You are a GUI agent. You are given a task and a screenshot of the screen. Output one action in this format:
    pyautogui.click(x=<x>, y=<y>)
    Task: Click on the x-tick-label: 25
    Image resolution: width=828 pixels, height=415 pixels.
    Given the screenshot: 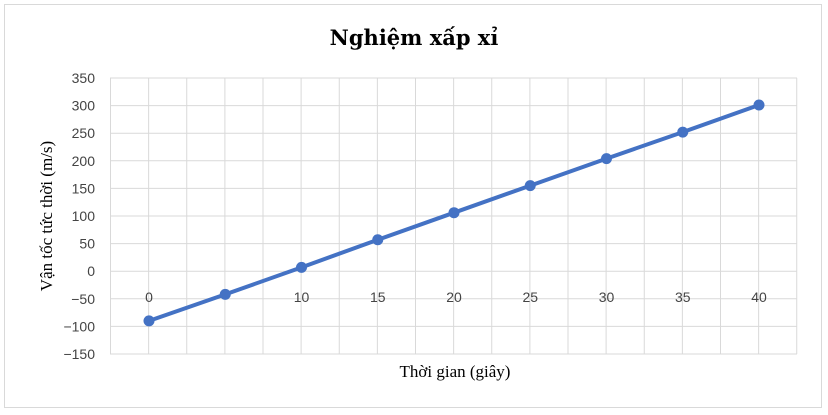 What is the action you would take?
    pyautogui.click(x=530, y=297)
    